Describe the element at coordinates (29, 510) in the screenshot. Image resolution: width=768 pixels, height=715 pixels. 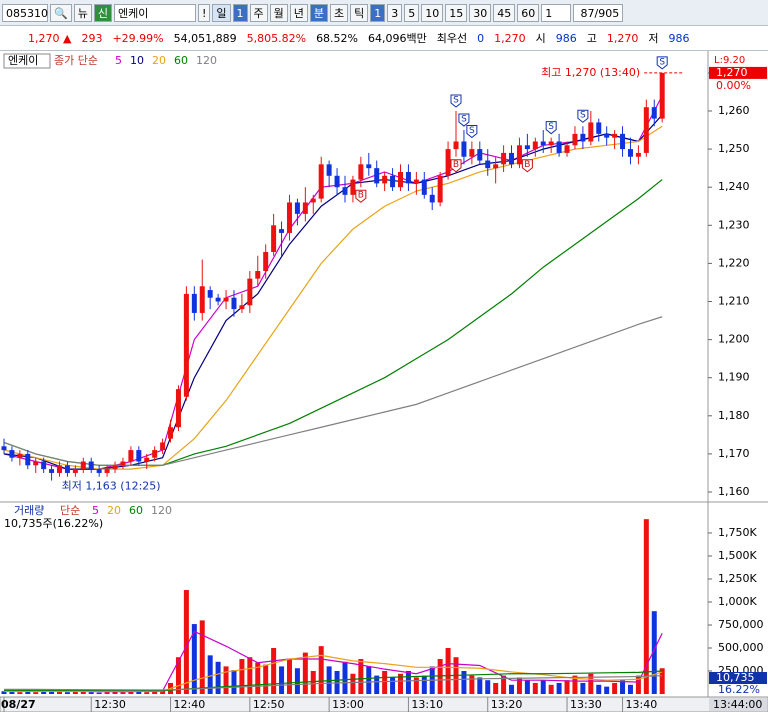
I see `legend-title: 거래량` at that location.